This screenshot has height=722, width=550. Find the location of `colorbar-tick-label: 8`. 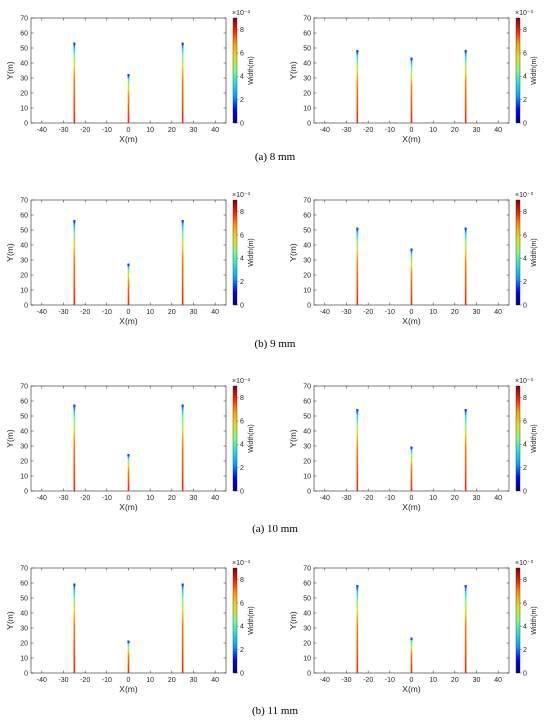

colorbar-tick-label: 8 is located at coordinates (242, 30).